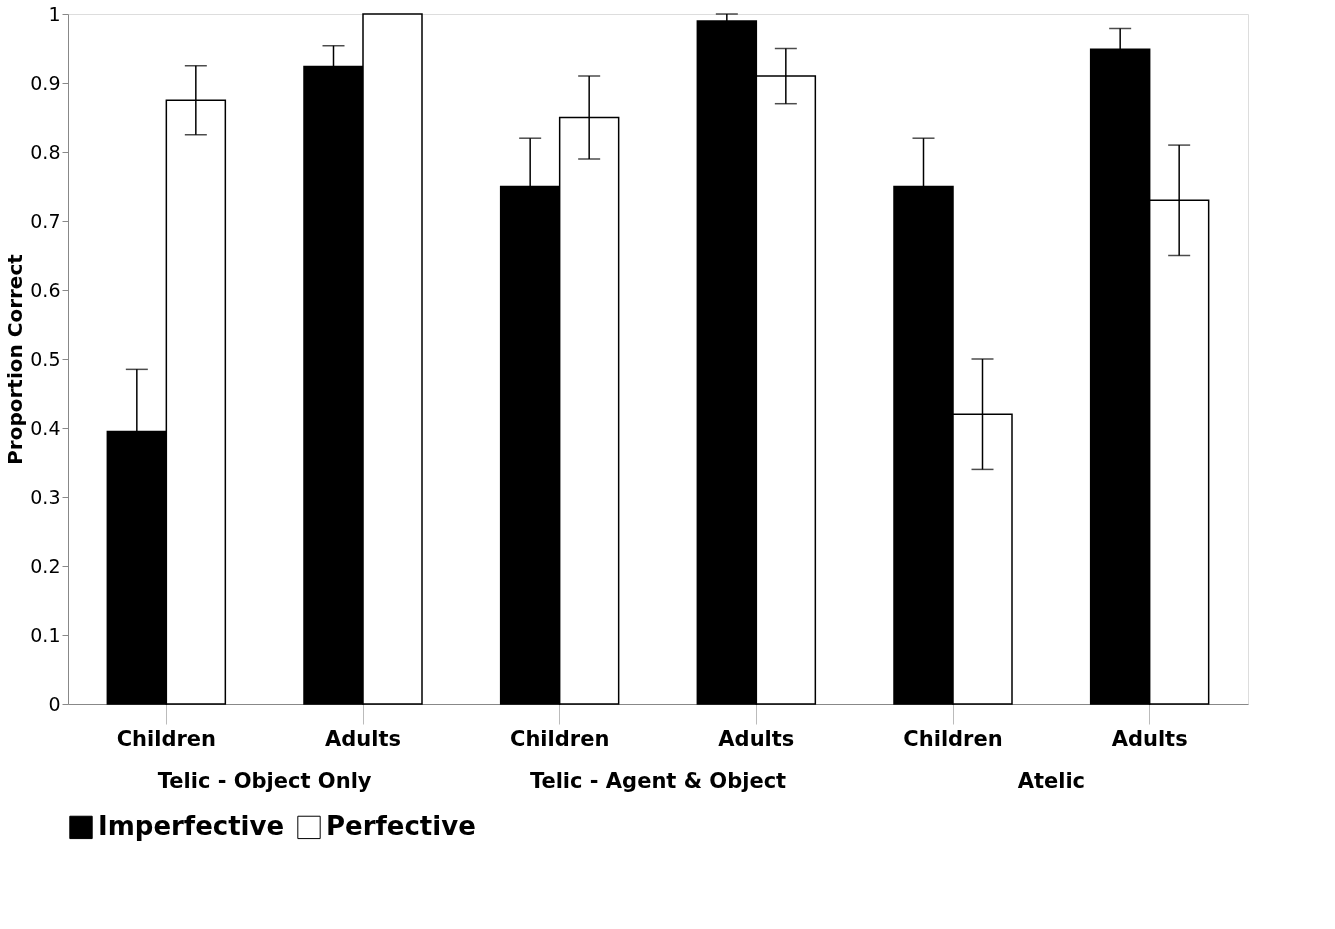 The width and height of the screenshot is (1335, 929). I want to click on y-tick-label: 0, so click(54, 703).